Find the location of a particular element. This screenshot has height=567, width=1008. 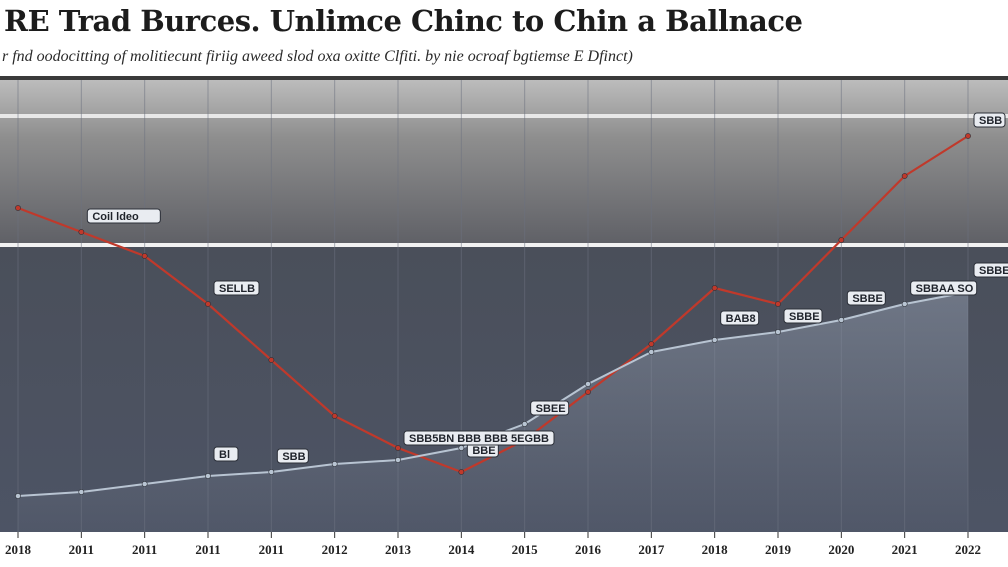

upper-band-rule is located at coordinates (504, 116).